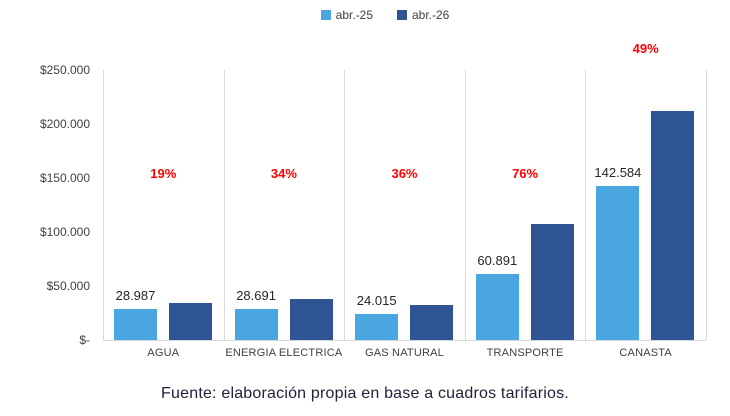  What do you see at coordinates (283, 173) in the screenshot?
I see `percent-label-energia-electrica: 34%` at bounding box center [283, 173].